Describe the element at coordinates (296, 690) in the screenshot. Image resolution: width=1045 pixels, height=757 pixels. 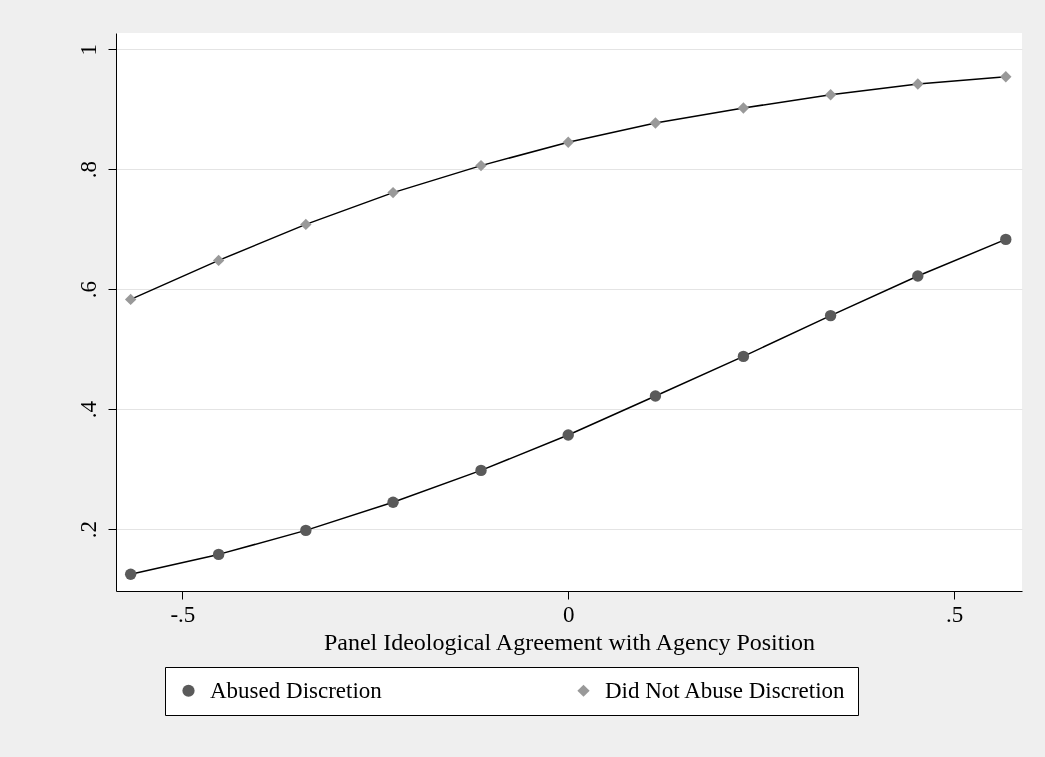
I see `legend-label: Abused Discretion` at that location.